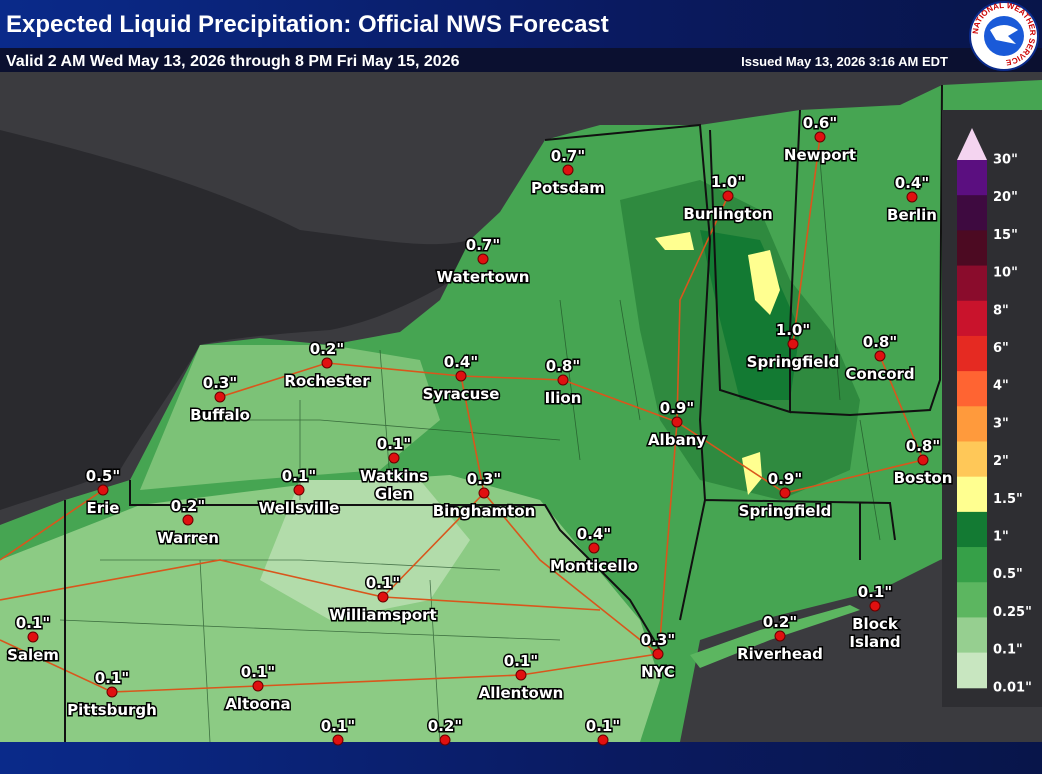  I want to click on city-name: Warren, so click(188, 538).